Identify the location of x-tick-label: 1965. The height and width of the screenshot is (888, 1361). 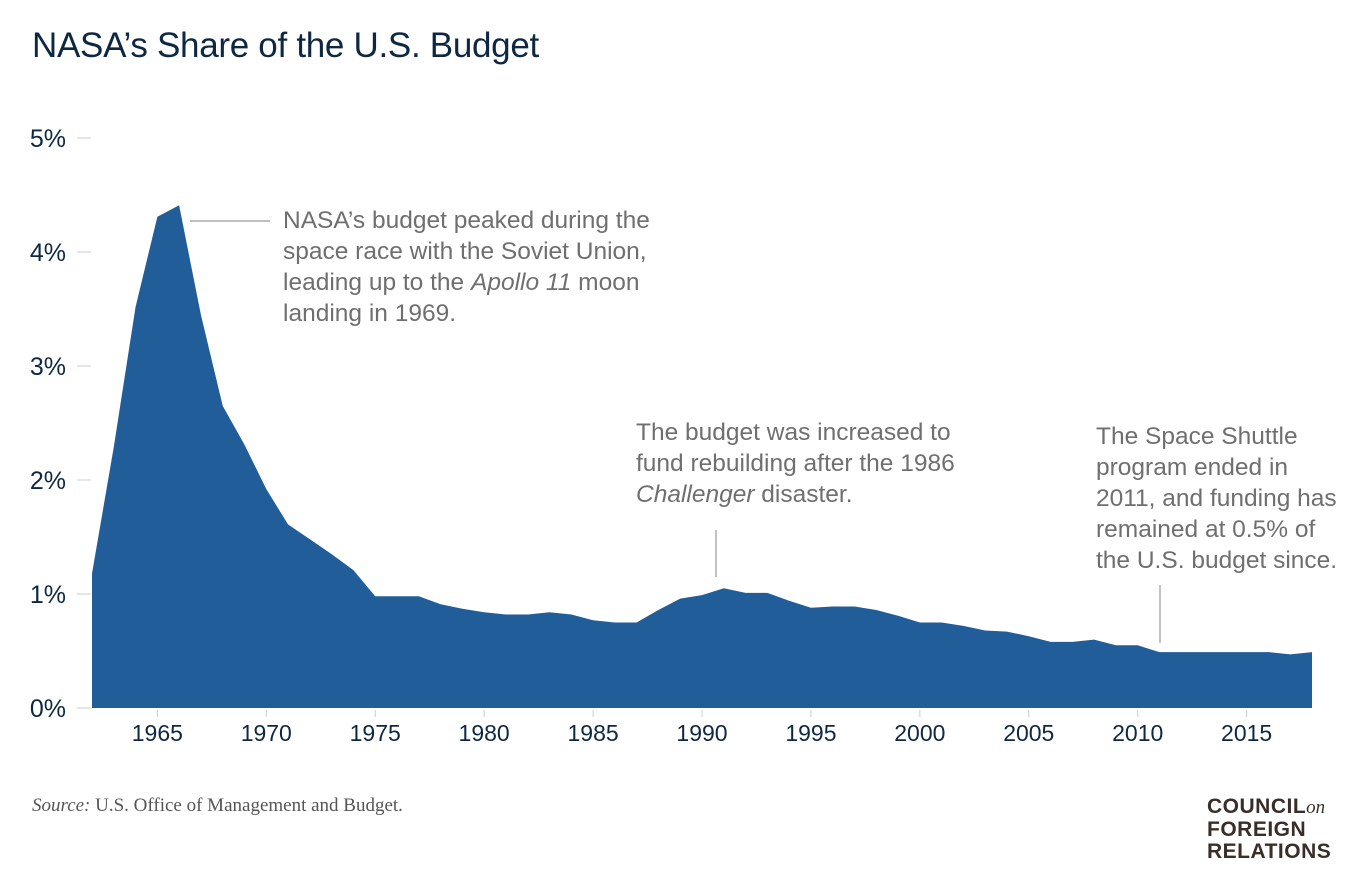
(157, 733).